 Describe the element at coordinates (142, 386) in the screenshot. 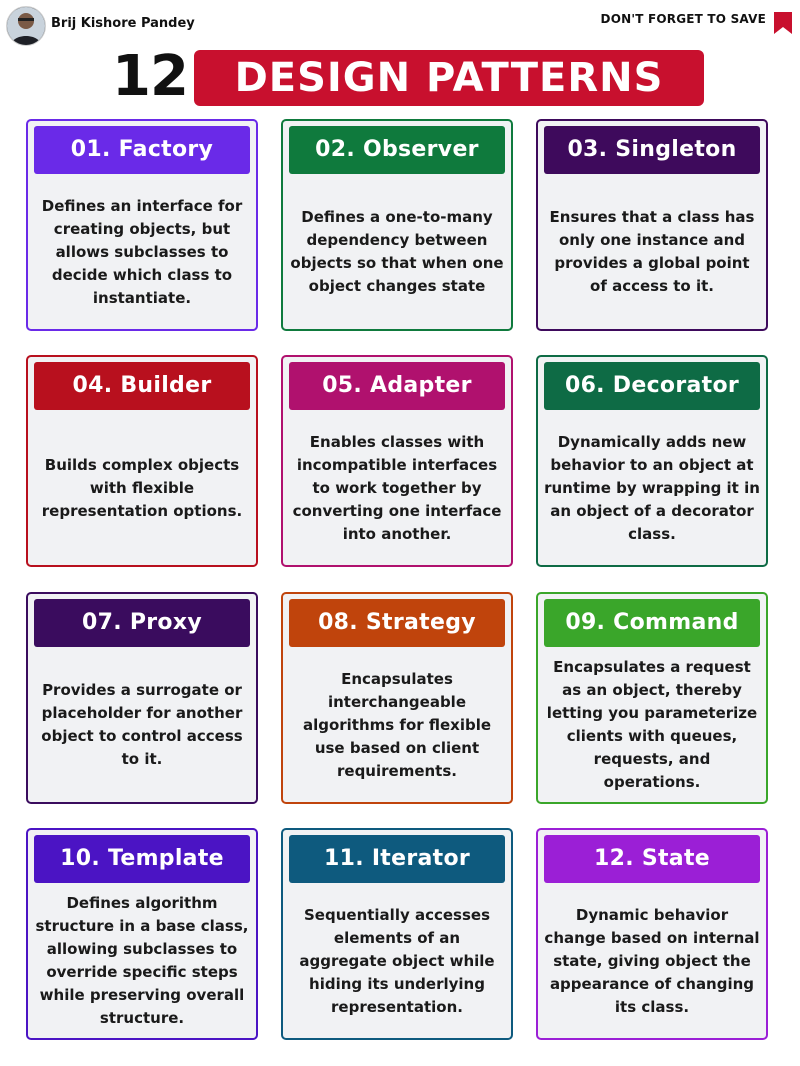

I see `pattern-title: 04. Builder` at that location.